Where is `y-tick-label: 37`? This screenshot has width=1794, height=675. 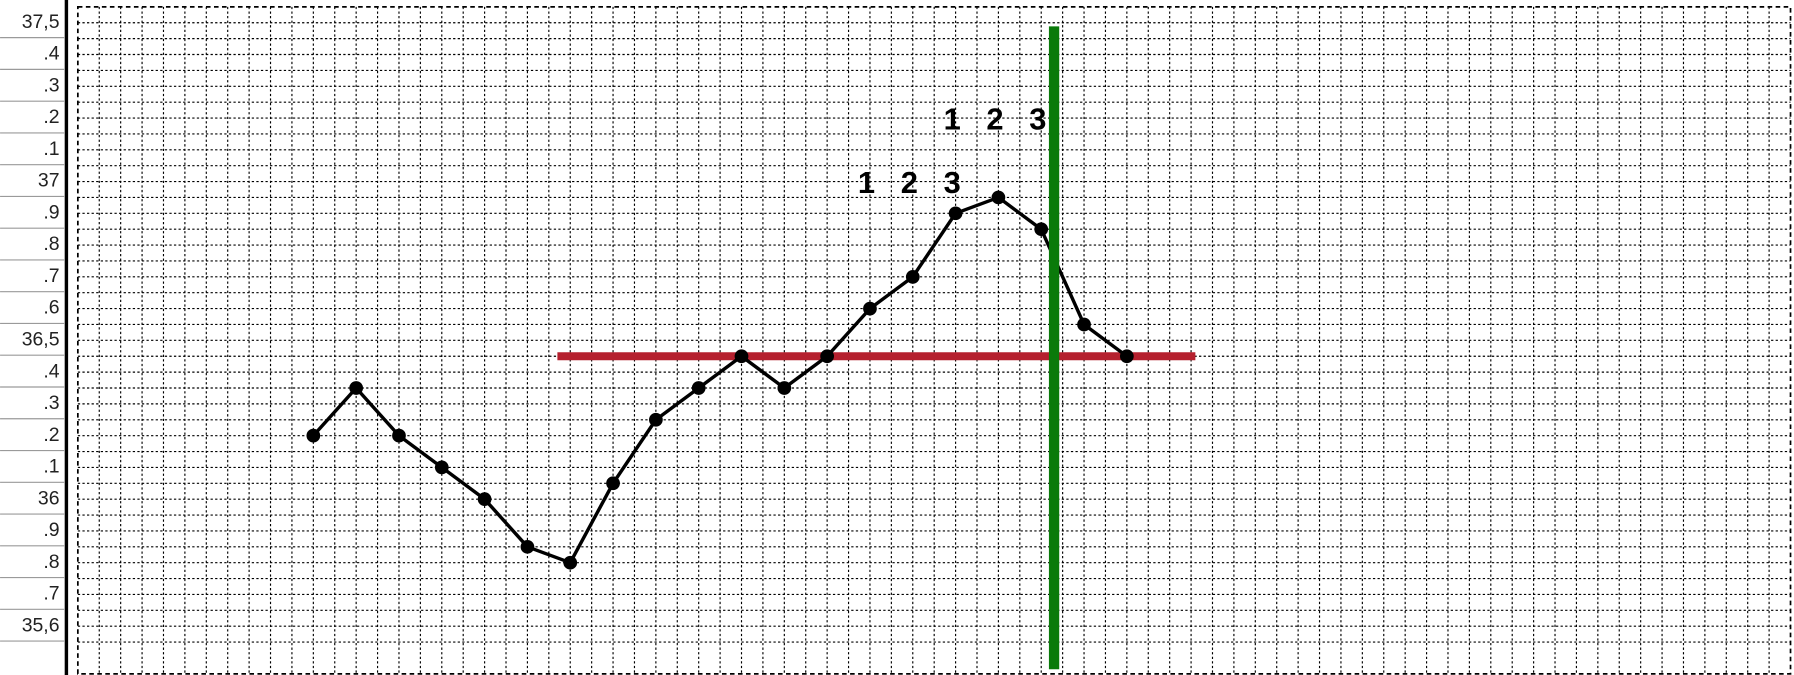
y-tick-label: 37 is located at coordinates (49, 181).